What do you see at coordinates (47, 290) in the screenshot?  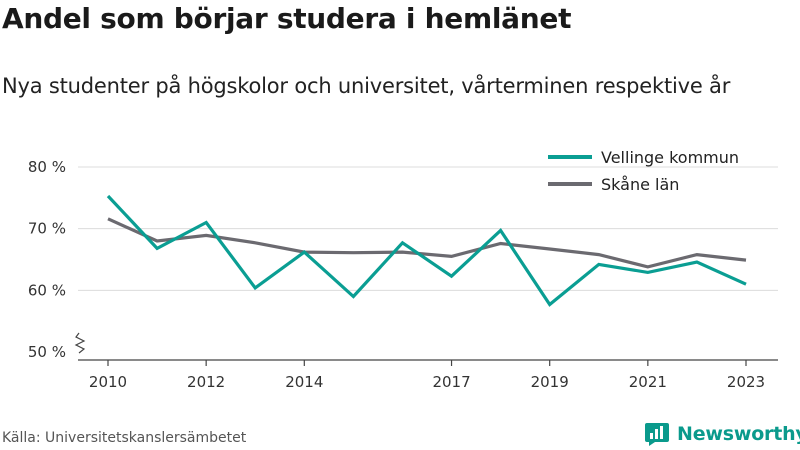 I see `y-tick-label: 60 %` at bounding box center [47, 290].